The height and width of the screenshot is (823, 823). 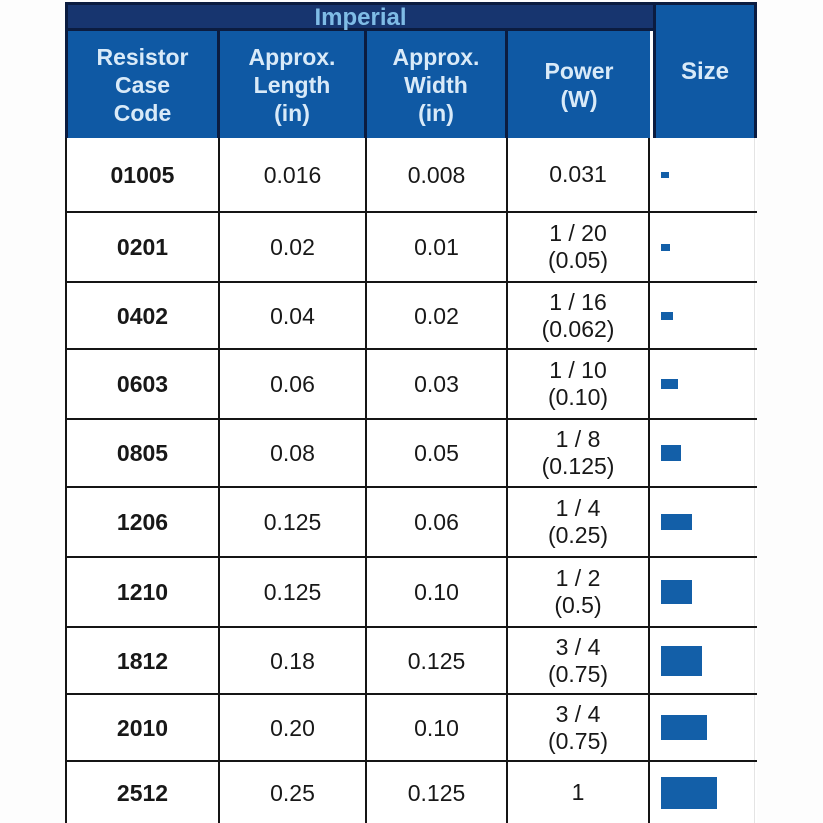 What do you see at coordinates (579, 84) in the screenshot?
I see `column-header-power: Power (W)` at bounding box center [579, 84].